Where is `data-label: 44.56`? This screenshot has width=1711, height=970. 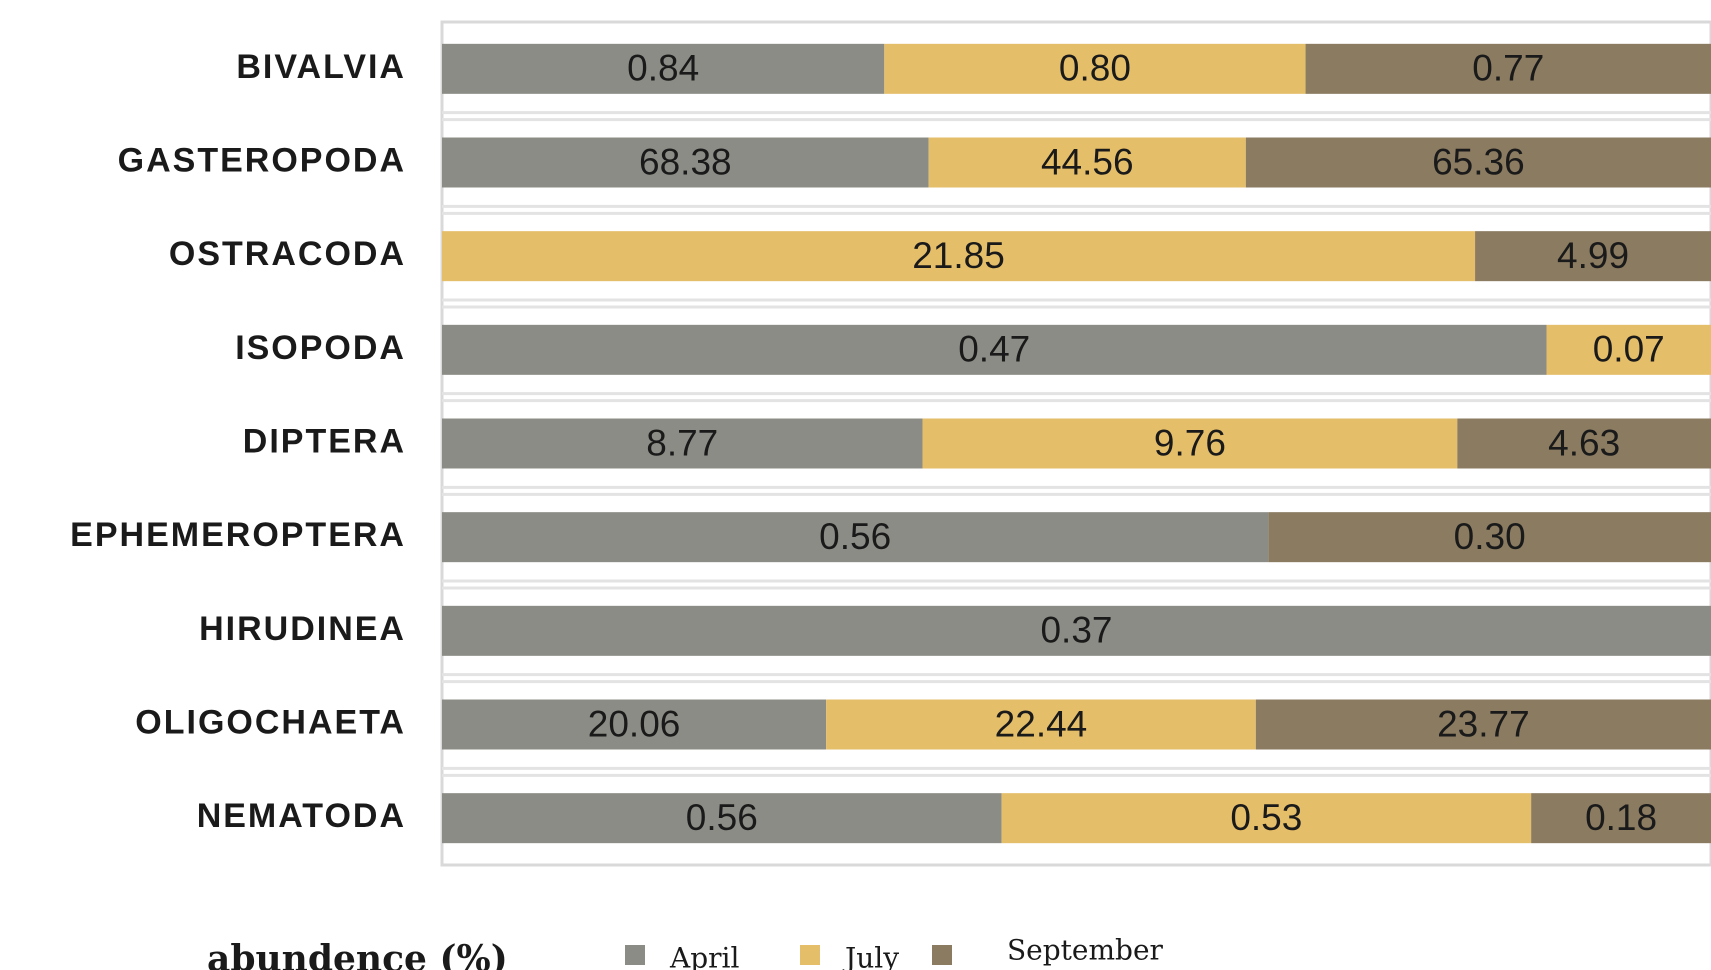
data-label: 44.56 is located at coordinates (1087, 161).